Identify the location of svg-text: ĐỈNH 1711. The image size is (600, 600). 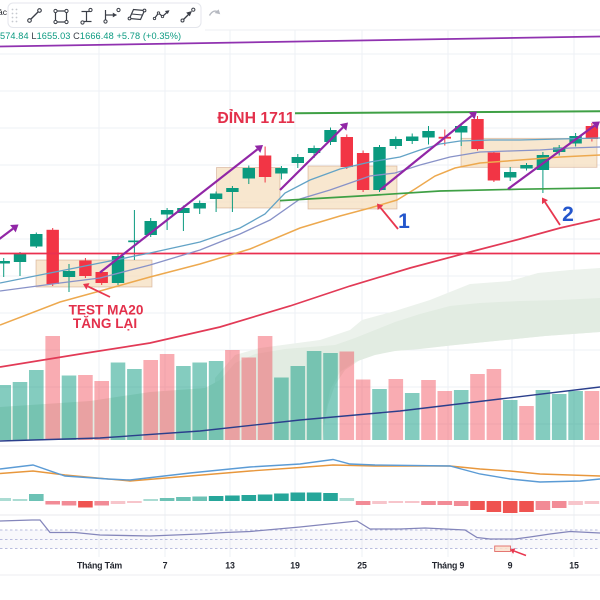
(255, 117).